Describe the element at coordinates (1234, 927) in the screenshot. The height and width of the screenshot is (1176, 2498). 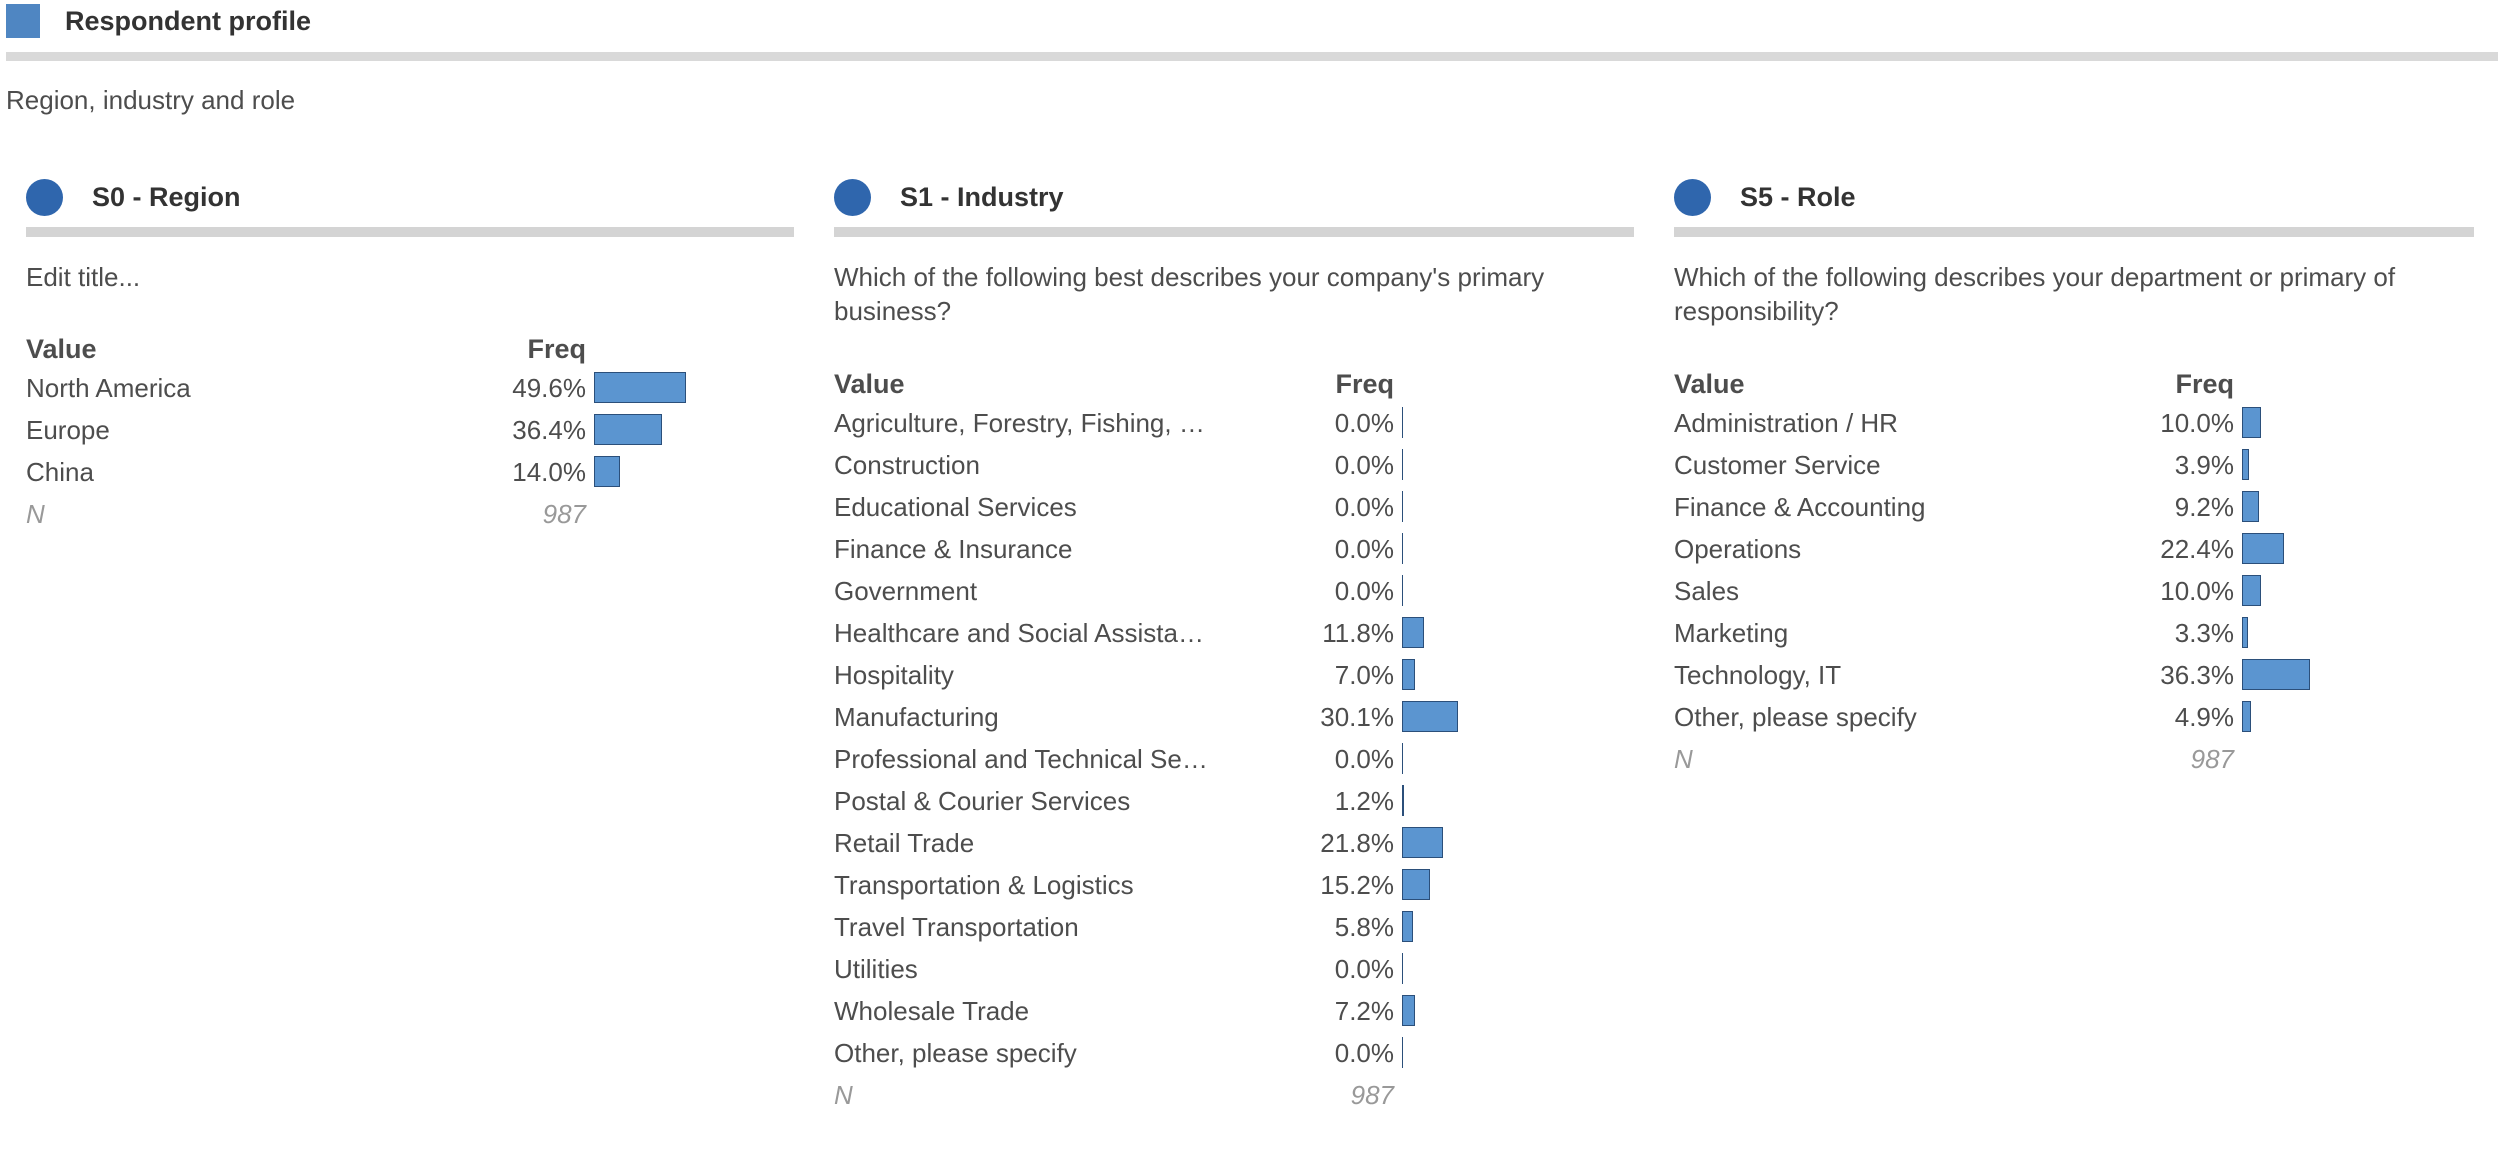
I see `table-row: Travel Transportation 5.8%` at that location.